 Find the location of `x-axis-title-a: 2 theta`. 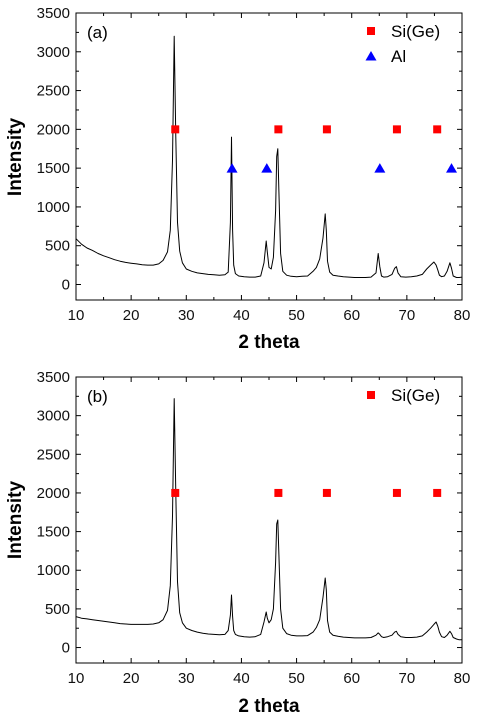

x-axis-title-a: 2 theta is located at coordinates (269, 342).